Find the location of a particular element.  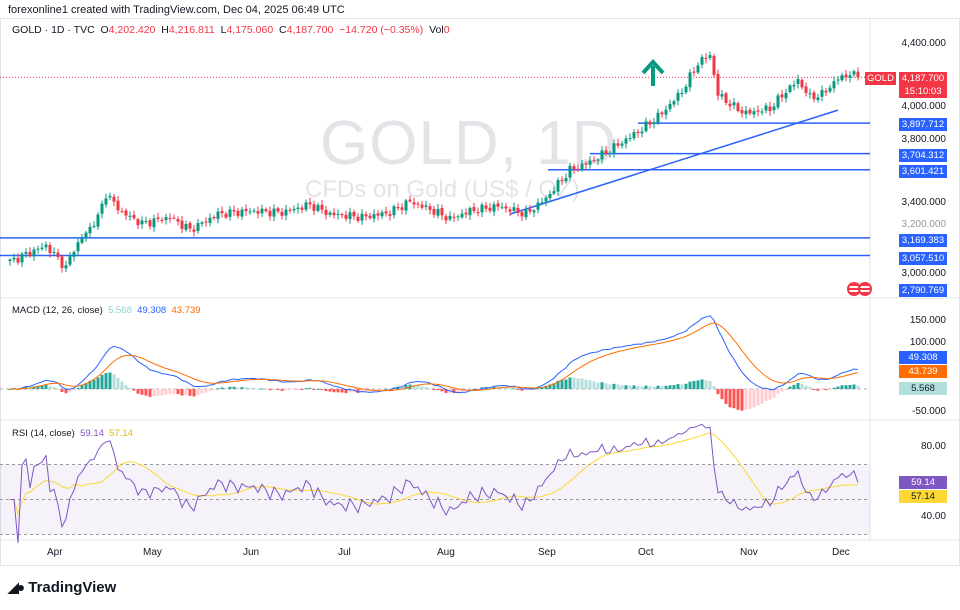

rsi-legend: RSI (14, close) 59.14 57.14 is located at coordinates (72, 433).